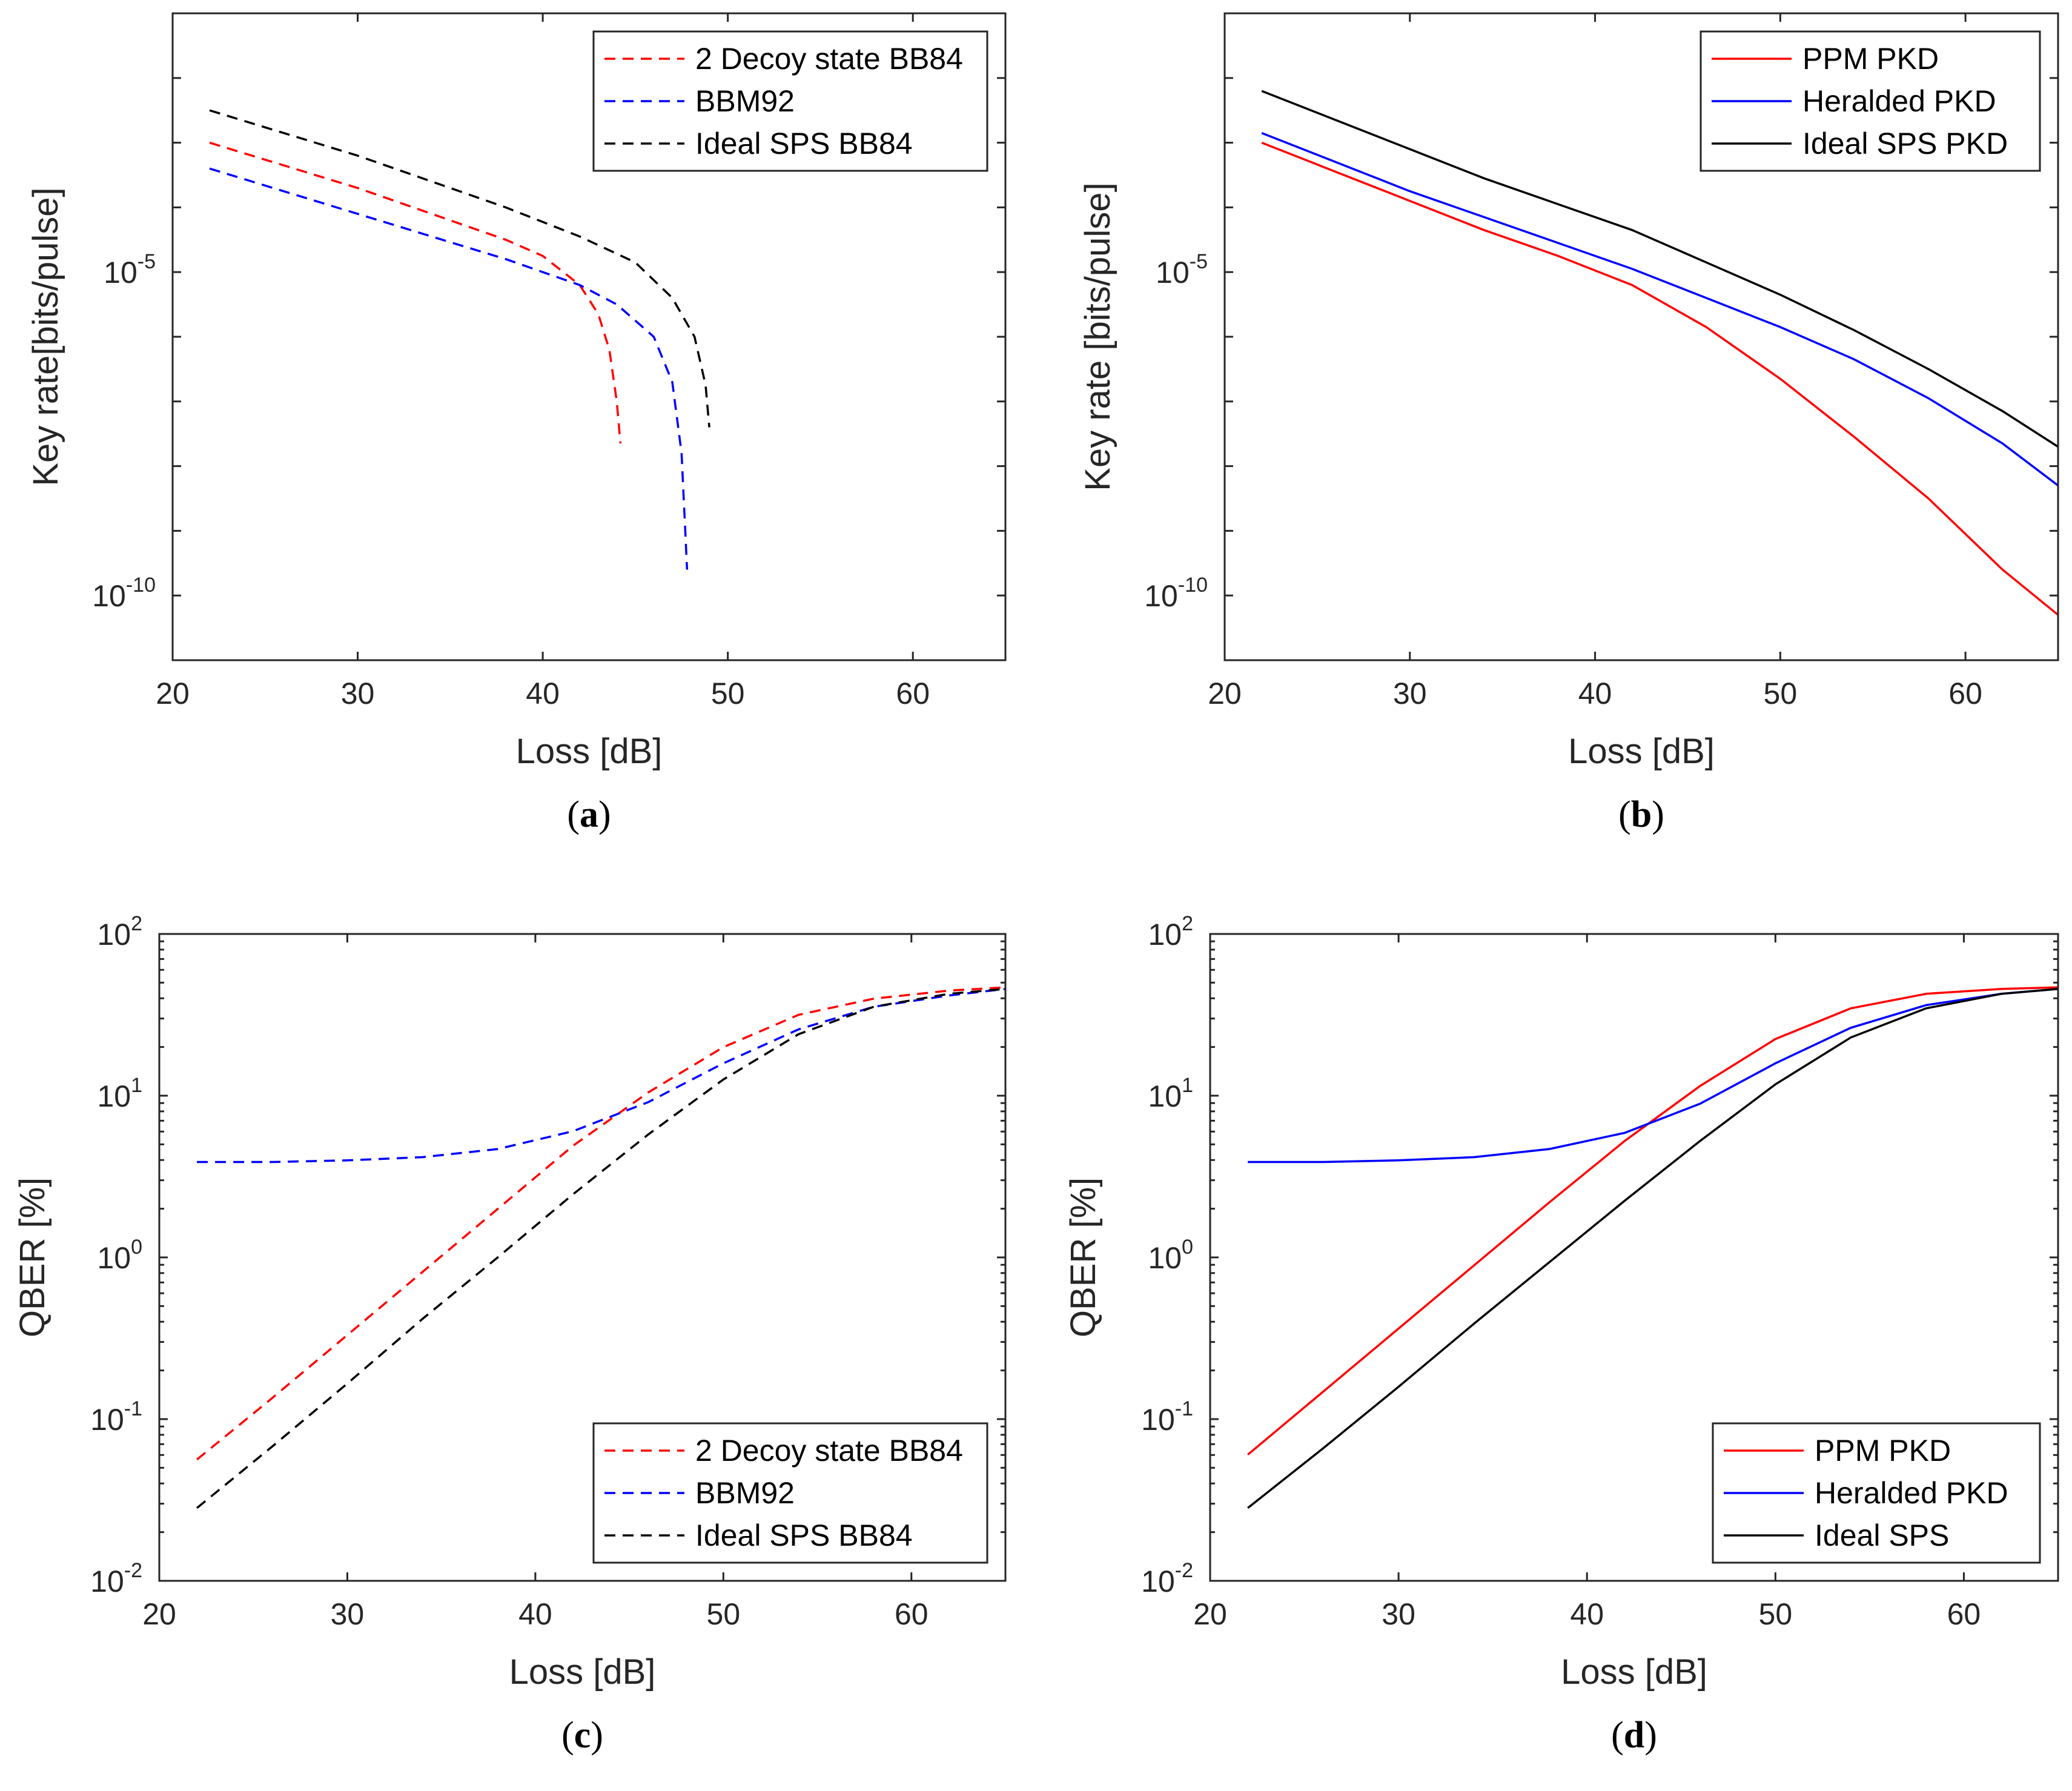 The width and height of the screenshot is (2072, 1791). What do you see at coordinates (1641, 815) in the screenshot?
I see `panel-caption: (b)` at bounding box center [1641, 815].